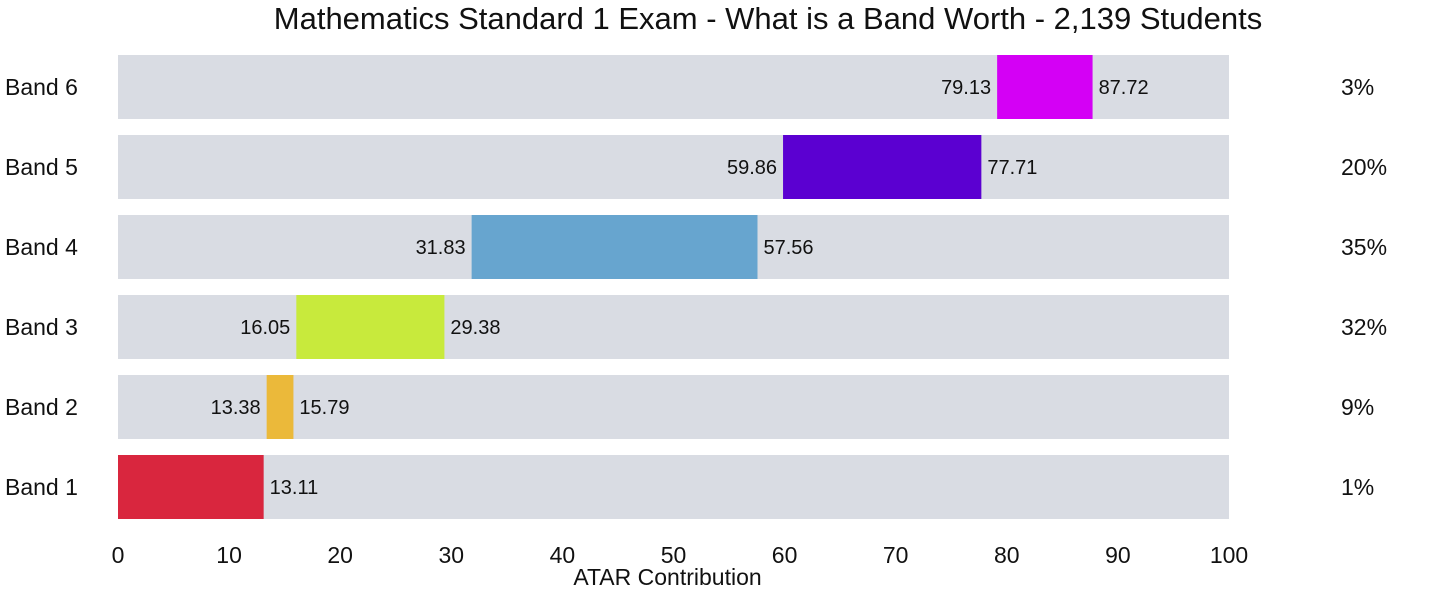  Describe the element at coordinates (41, 247) in the screenshot. I see `band-4-label: Band 4` at that location.